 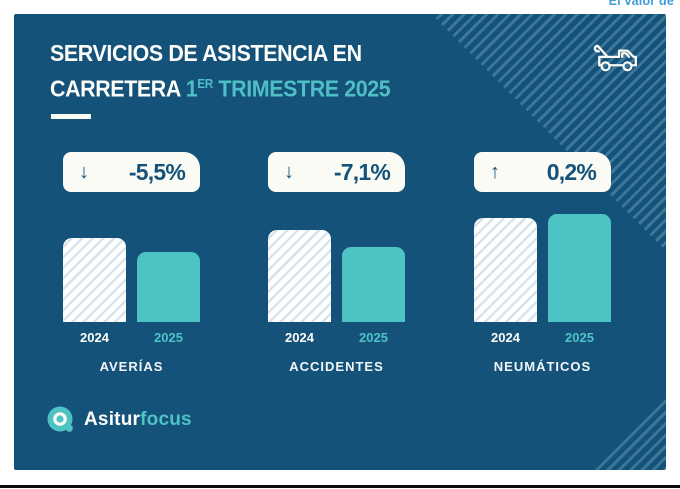 I want to click on logo-text-secondary: focus, so click(x=166, y=419).